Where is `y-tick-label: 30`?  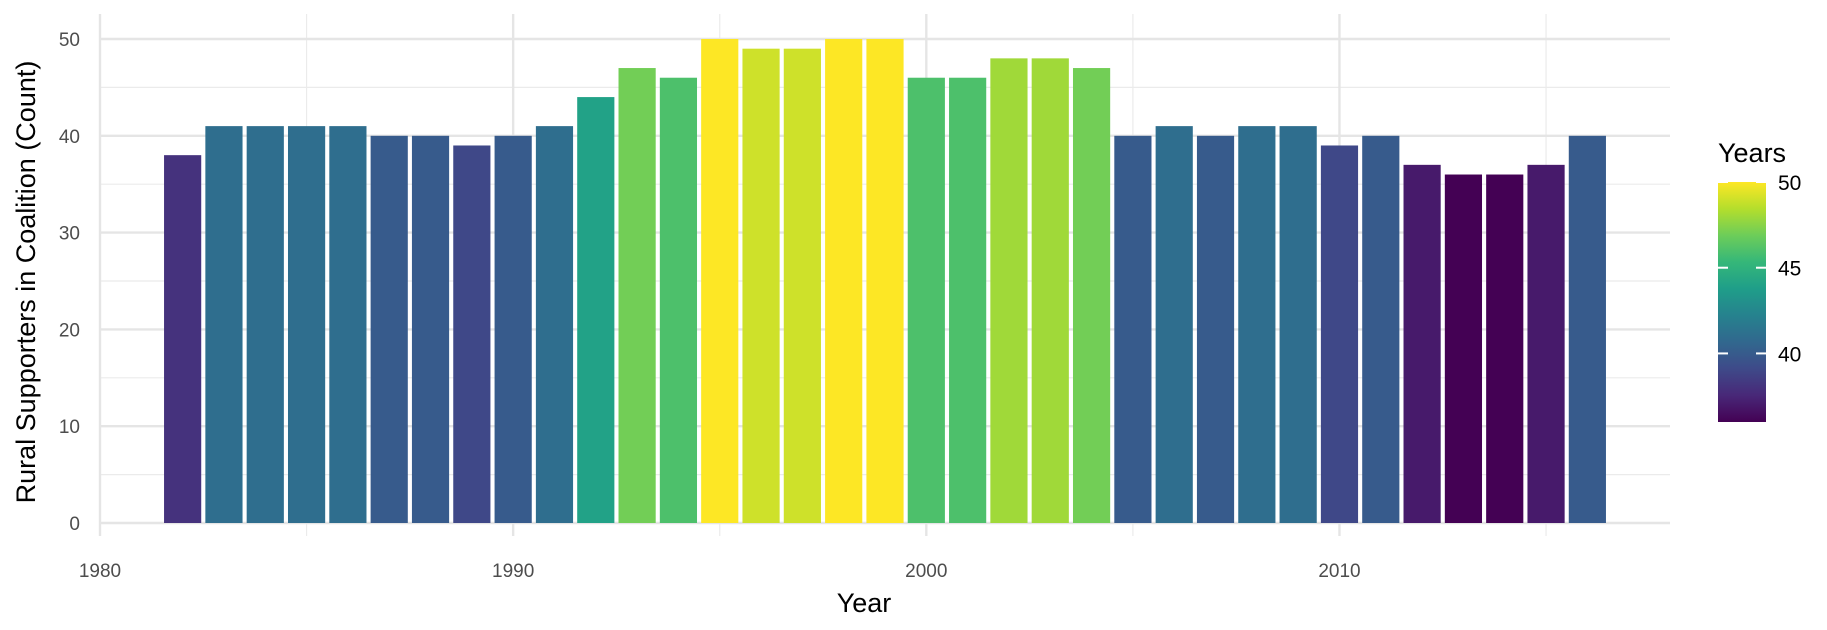 y-tick-label: 30 is located at coordinates (69, 234).